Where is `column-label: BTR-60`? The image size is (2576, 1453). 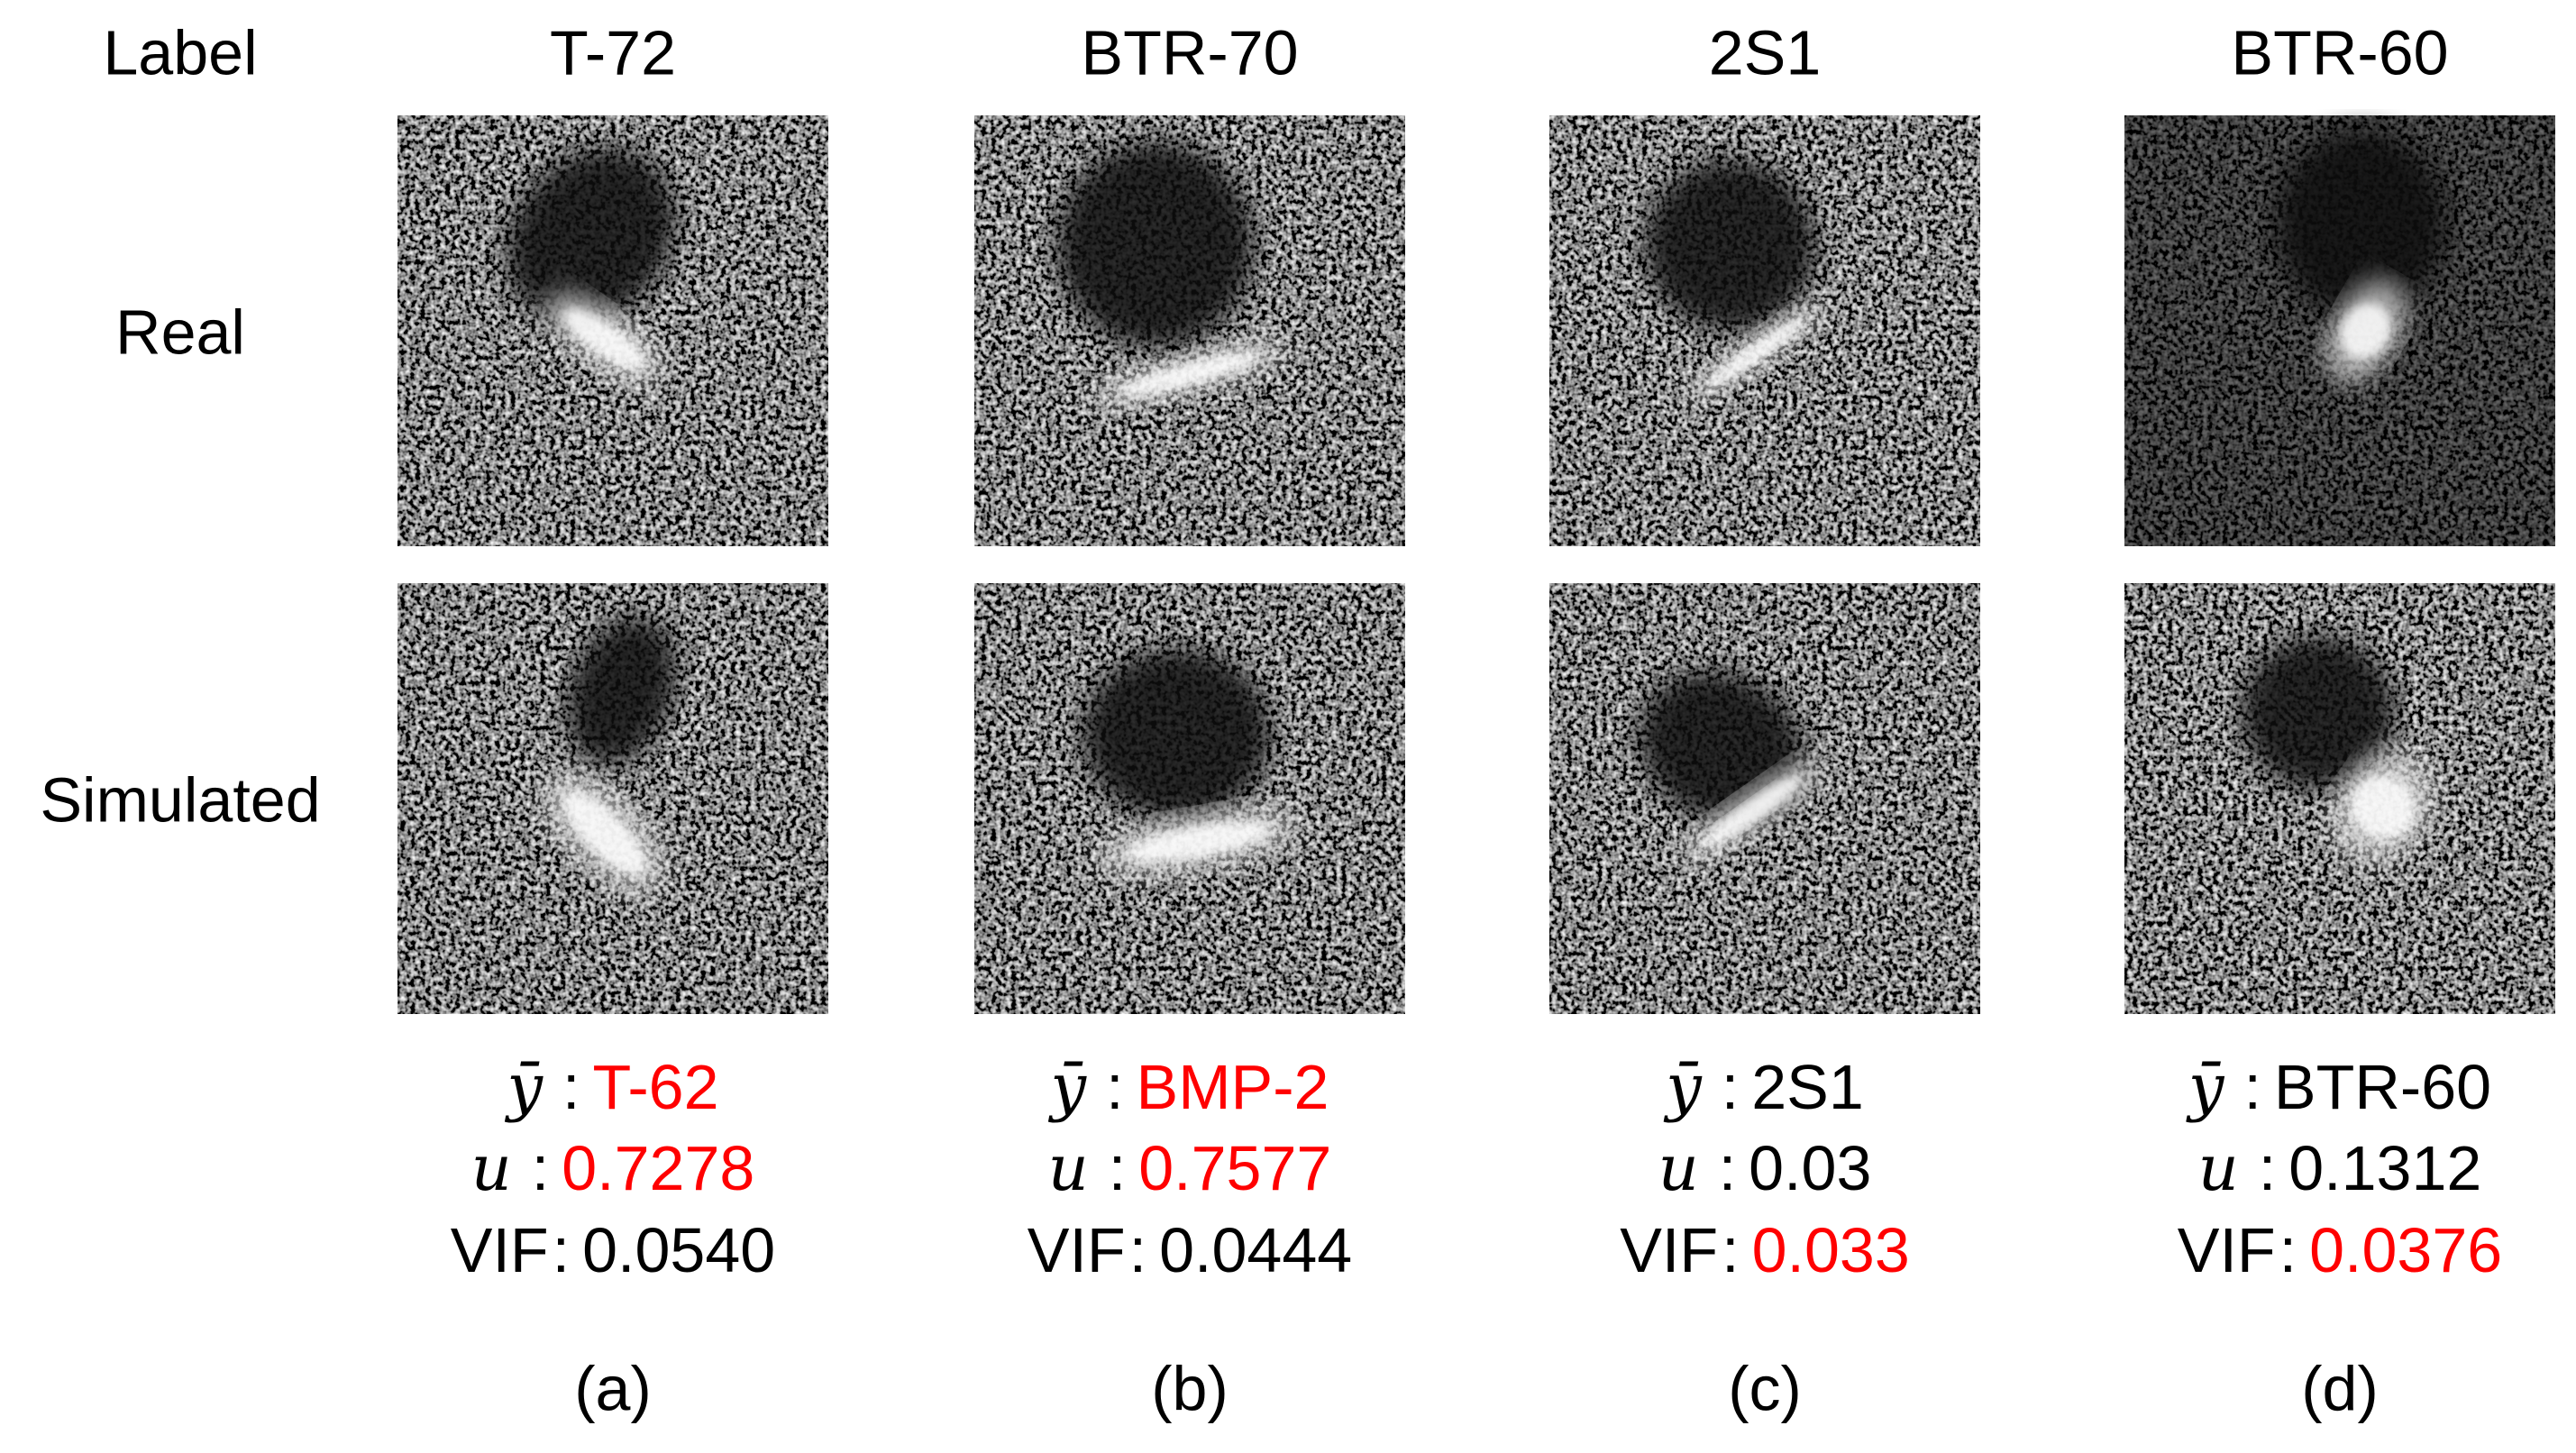
column-label: BTR-60 is located at coordinates (2339, 52).